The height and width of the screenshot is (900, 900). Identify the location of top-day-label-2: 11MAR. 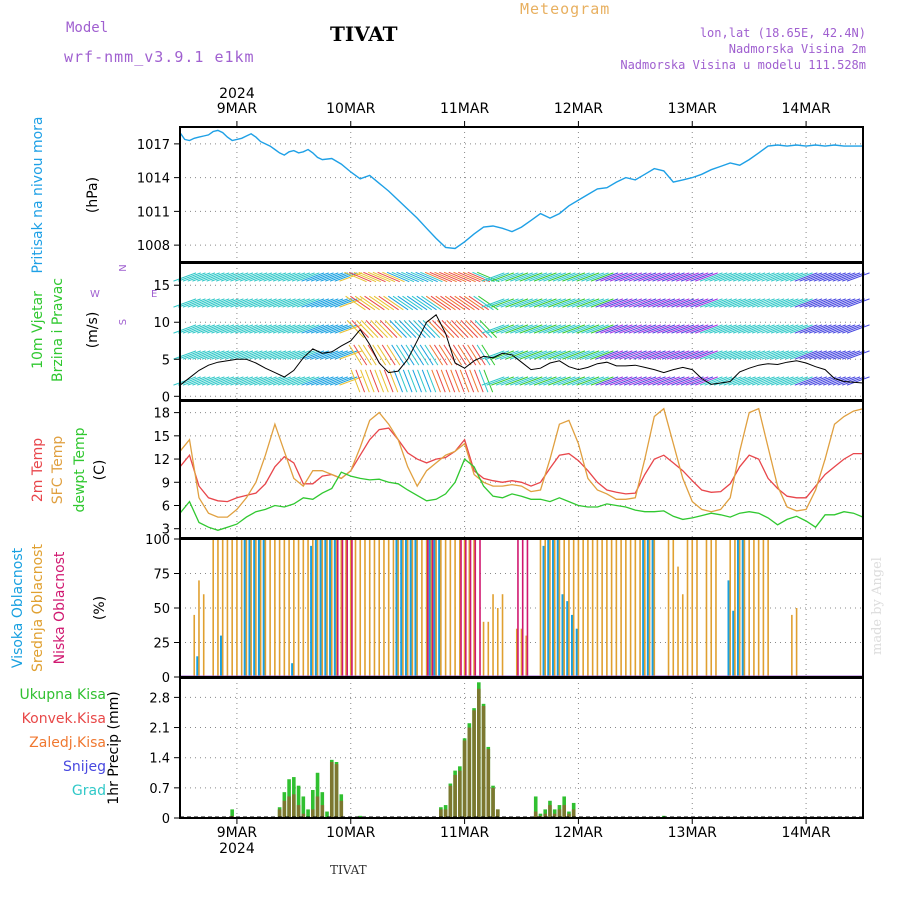
(464, 109).